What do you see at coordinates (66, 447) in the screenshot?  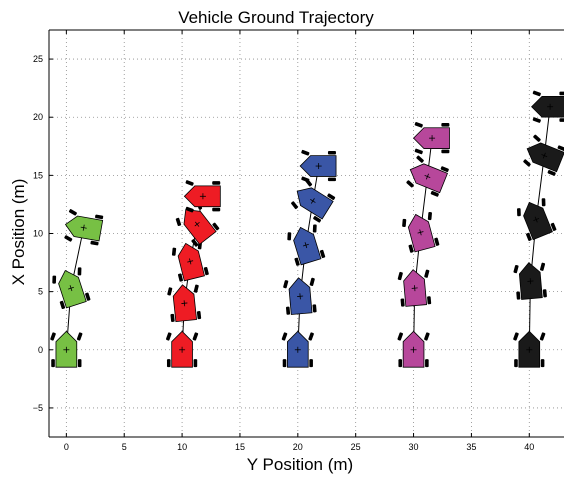 I see `x-tick-label: 0` at bounding box center [66, 447].